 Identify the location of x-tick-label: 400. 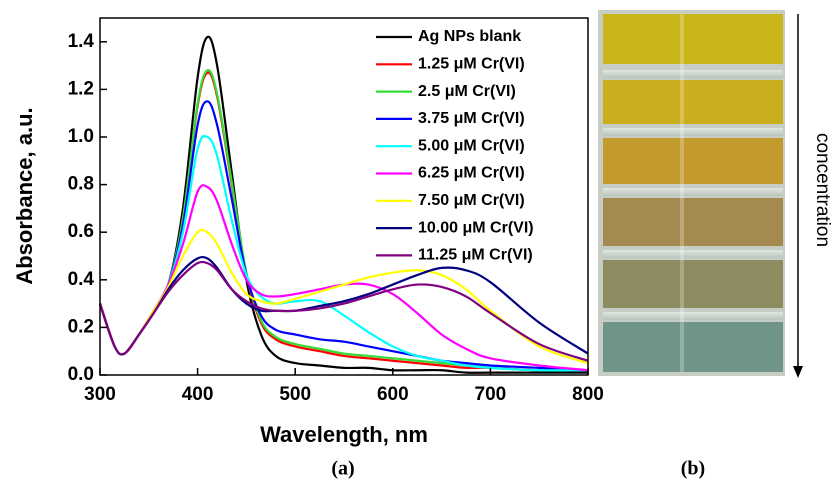
(198, 394).